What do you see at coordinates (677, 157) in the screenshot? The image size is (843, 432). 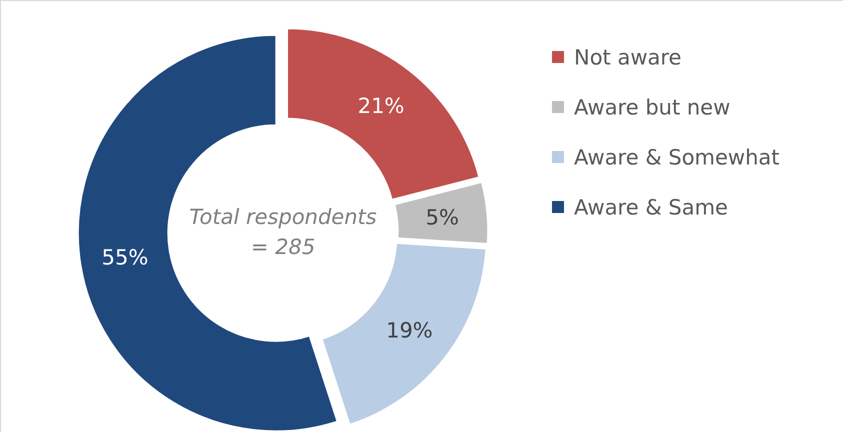 I see `legend-label: Aware & Somewhat` at bounding box center [677, 157].